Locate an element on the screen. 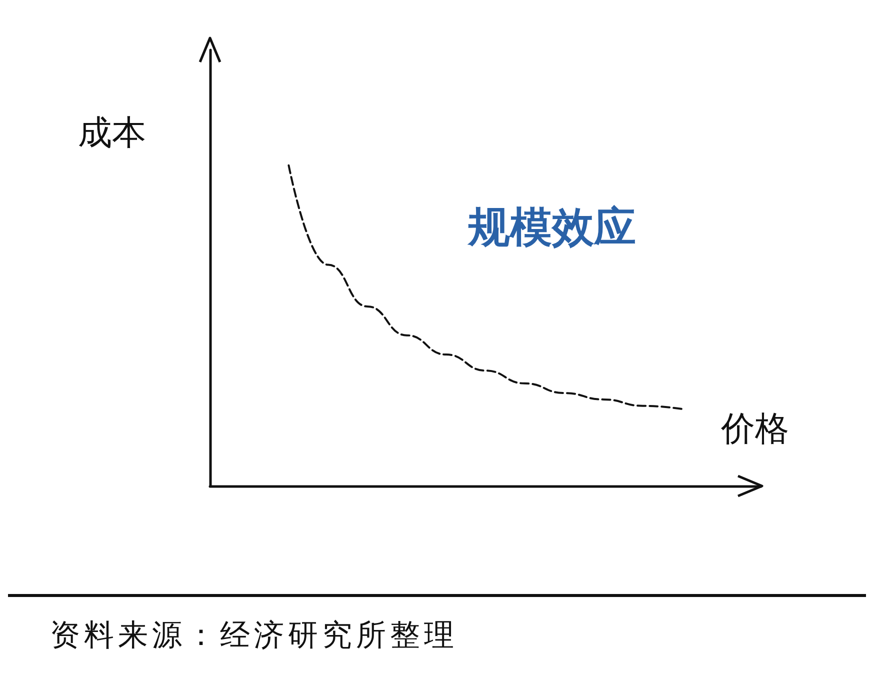 Image resolution: width=874 pixels, height=682 pixels. y-axis-title: 成本 is located at coordinates (112, 133).